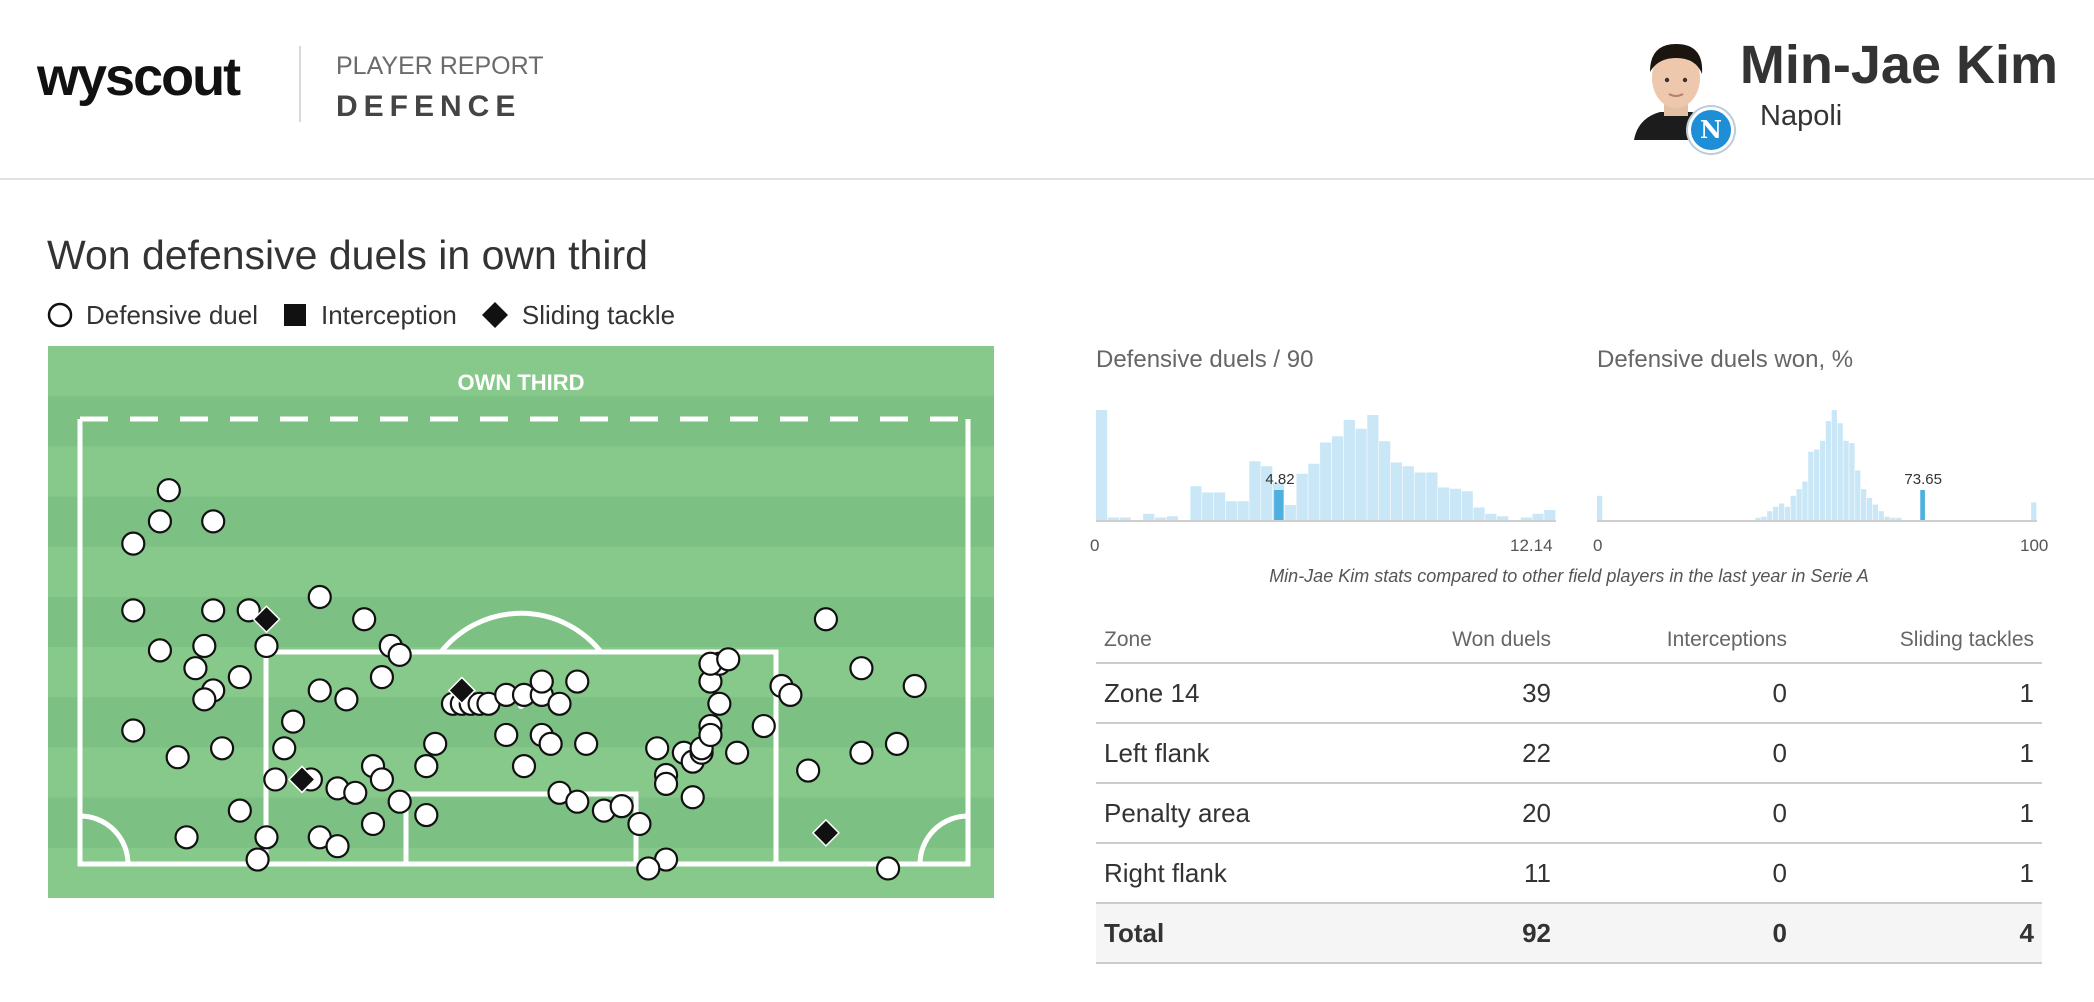 This screenshot has height=1002, width=2094. What do you see at coordinates (1918, 753) in the screenshot?
I see `sliding-tackles-cell: 1` at bounding box center [1918, 753].